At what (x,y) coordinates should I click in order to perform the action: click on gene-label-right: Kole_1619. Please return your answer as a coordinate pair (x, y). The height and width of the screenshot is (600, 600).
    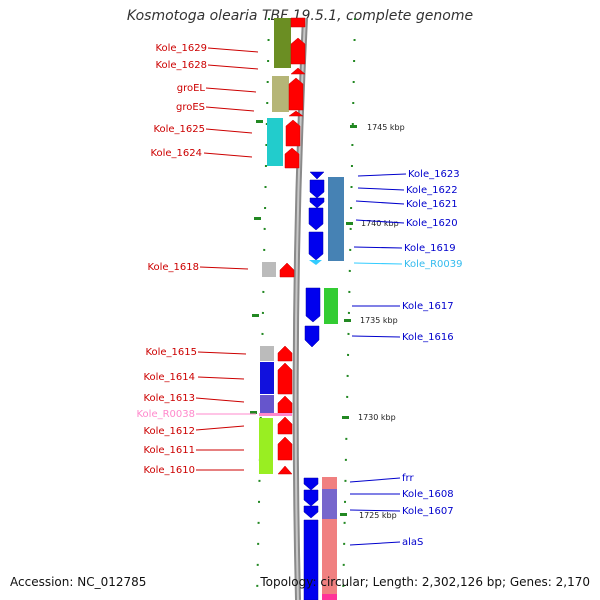
    Looking at the image, I should click on (430, 248).